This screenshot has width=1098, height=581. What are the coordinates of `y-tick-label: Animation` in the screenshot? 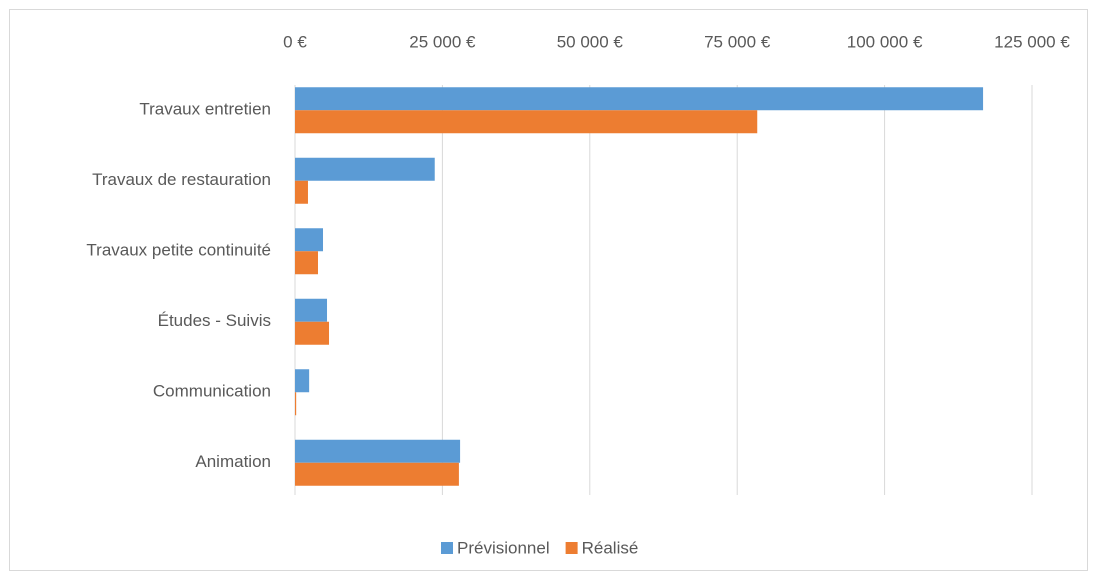 It's located at (233, 461).